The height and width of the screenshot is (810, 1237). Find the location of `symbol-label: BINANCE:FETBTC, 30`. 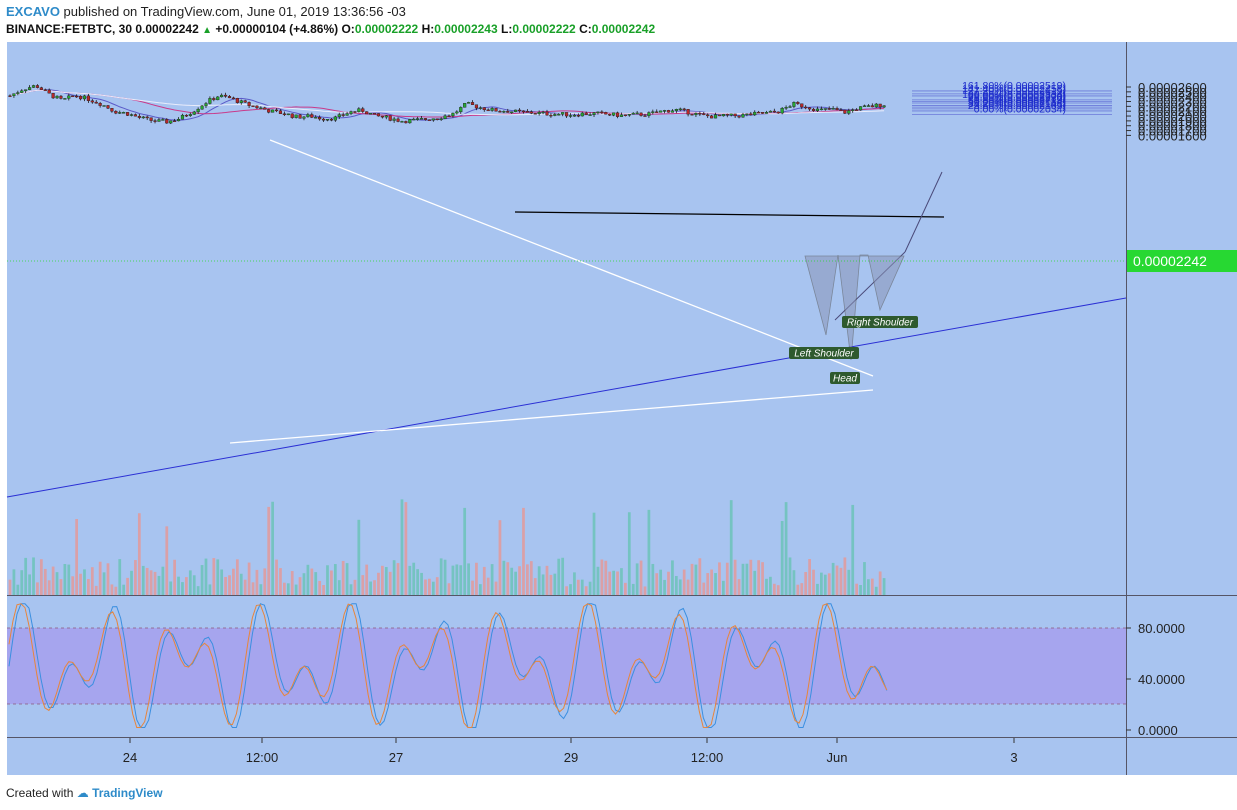

symbol-label: BINANCE:FETBTC, 30 is located at coordinates (69, 29).